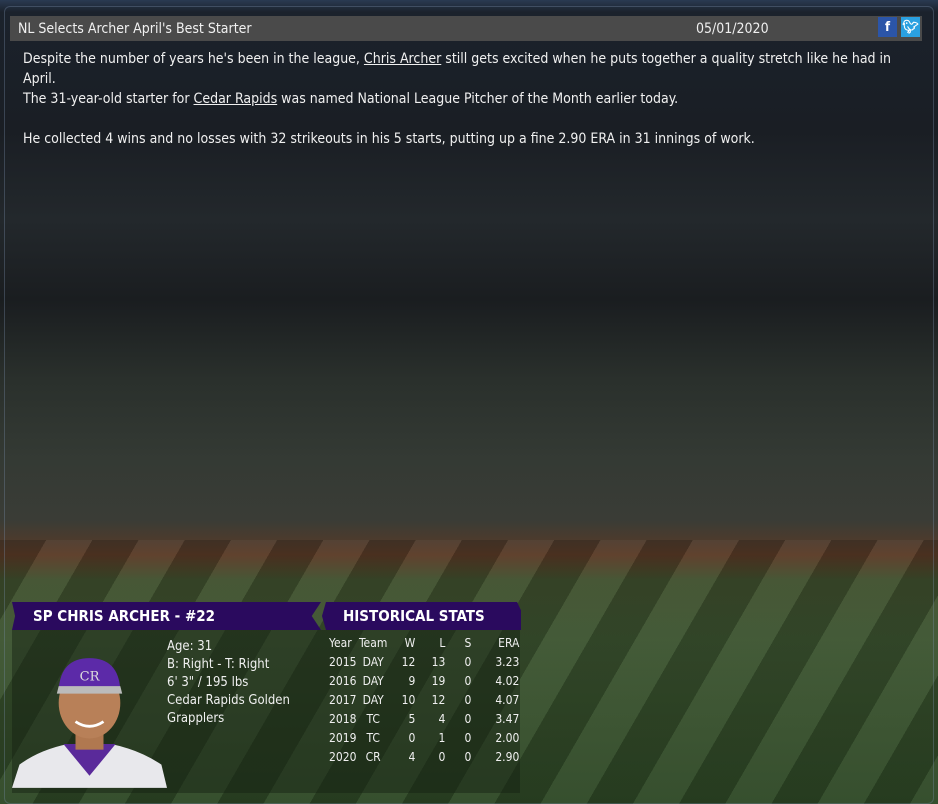  Describe the element at coordinates (343, 718) in the screenshot. I see `table-cell: 2018` at that location.